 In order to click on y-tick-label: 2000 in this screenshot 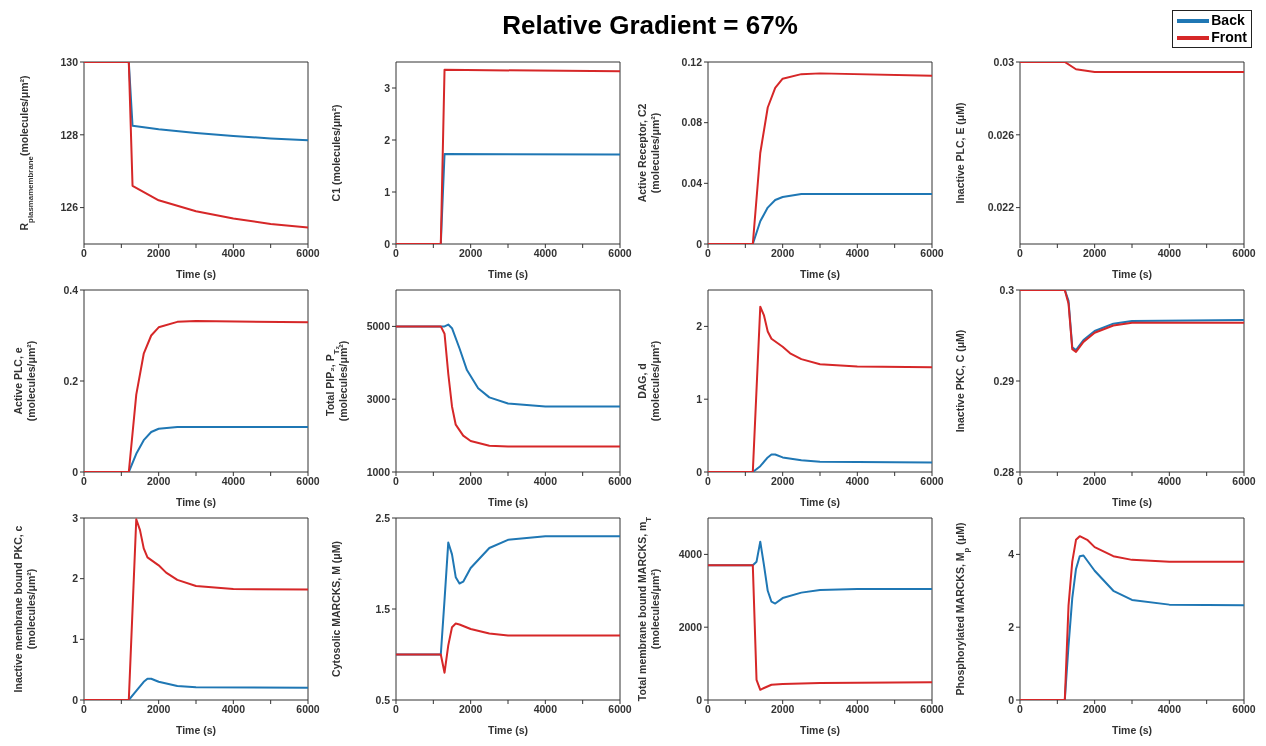, I will do `click(690, 626)`.